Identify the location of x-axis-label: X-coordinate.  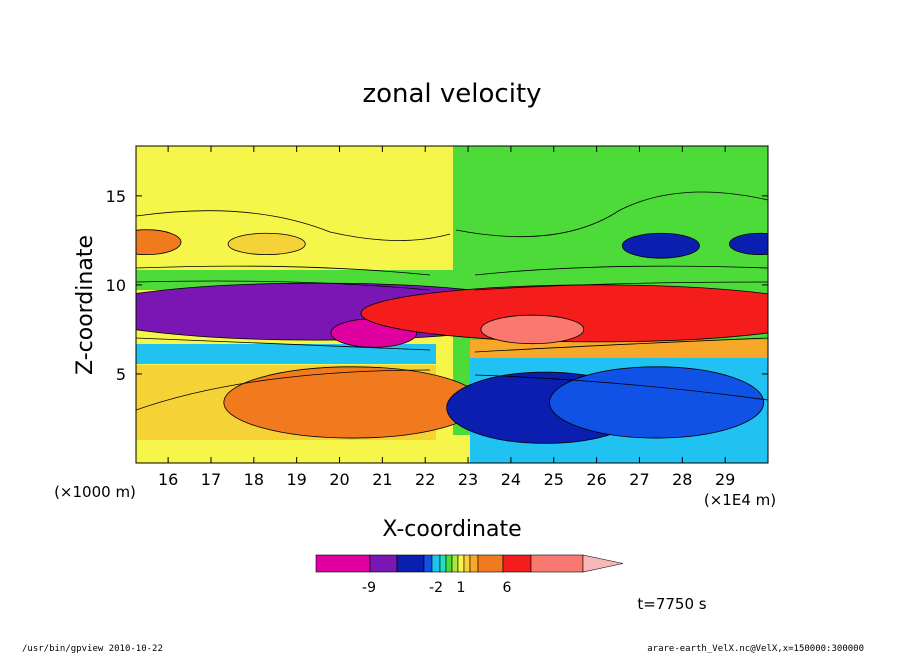
(451, 529).